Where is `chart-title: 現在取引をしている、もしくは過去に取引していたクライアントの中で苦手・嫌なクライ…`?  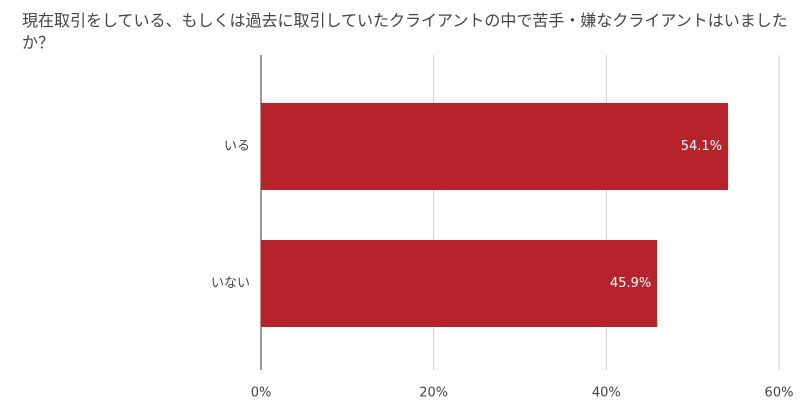 chart-title: 現在取引をしている、もしくは過去に取引していたクライアントの中で苦手・嫌なクライ… is located at coordinates (405, 31).